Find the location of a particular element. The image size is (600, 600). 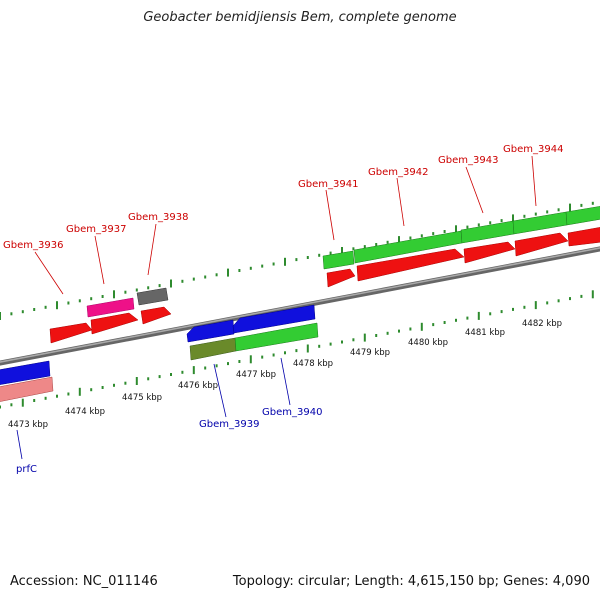

gene-arrow-gbem-3940b is located at coordinates (276, 337).